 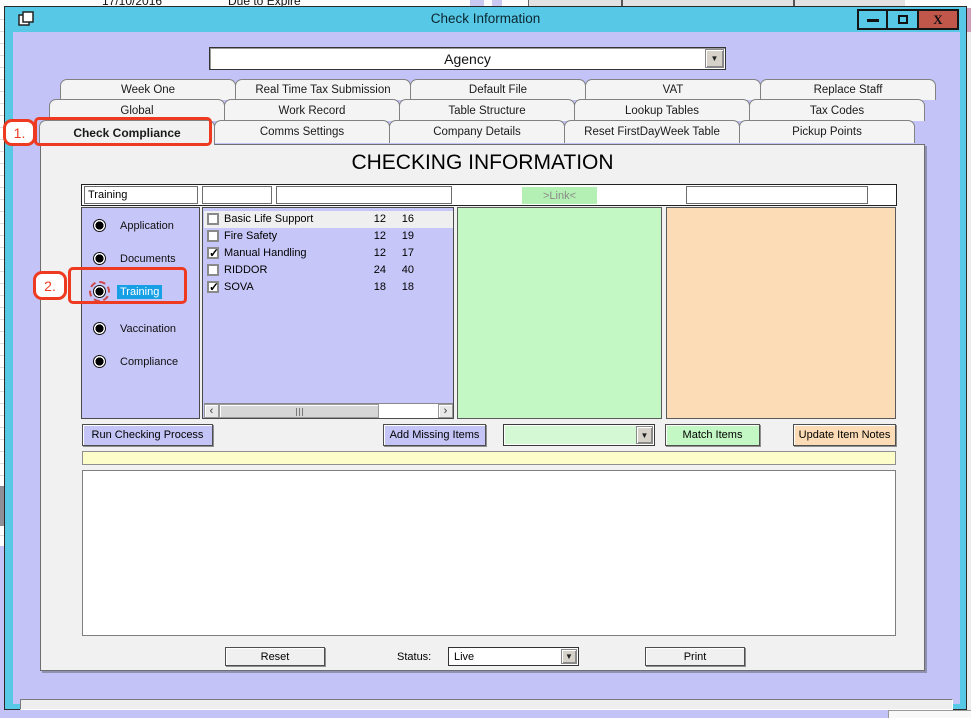 What do you see at coordinates (275, 656) in the screenshot?
I see `reset-button: Reset` at bounding box center [275, 656].